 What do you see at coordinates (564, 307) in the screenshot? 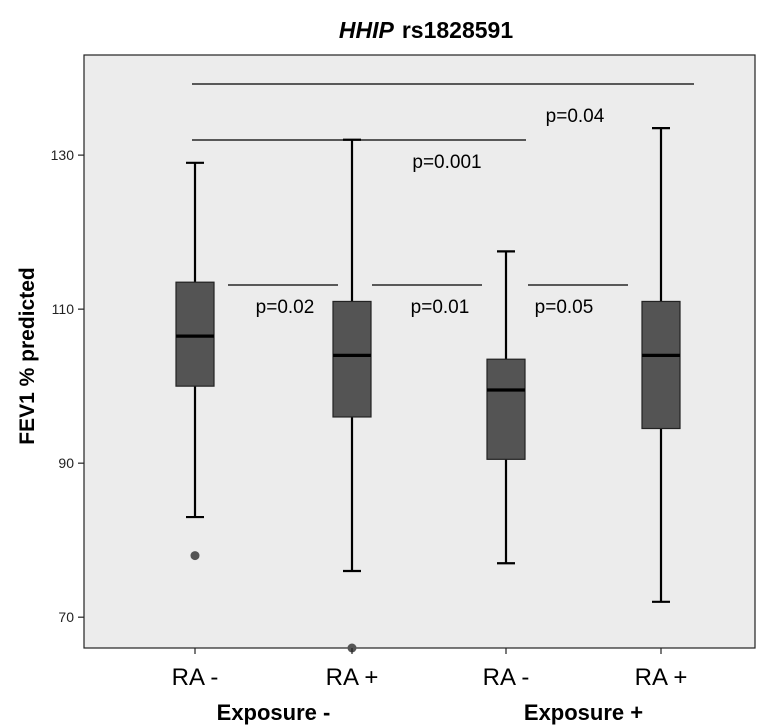
I see `comparison-p-value: p=0.05` at bounding box center [564, 307].